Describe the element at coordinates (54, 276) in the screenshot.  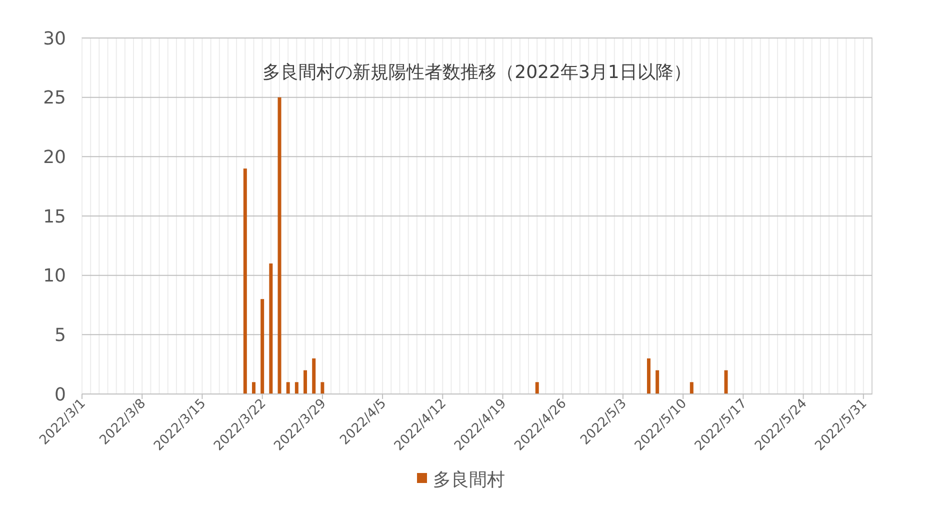
I see `y-tick-label: 10` at that location.